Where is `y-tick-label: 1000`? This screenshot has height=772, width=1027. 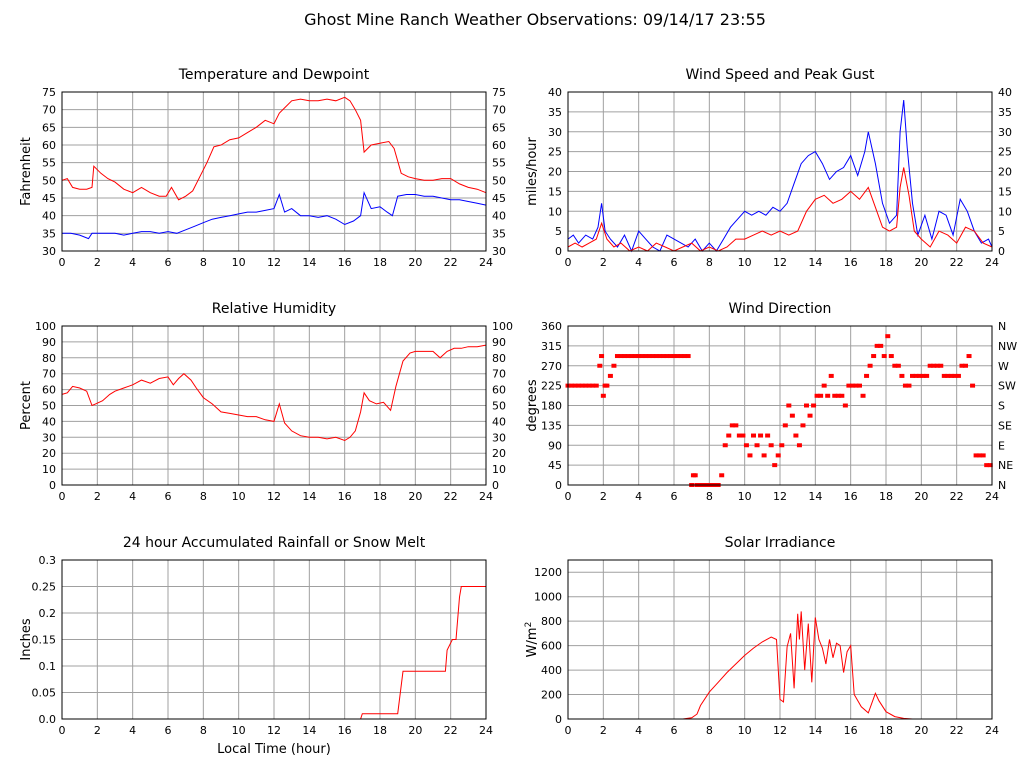
y-tick-label: 1000 is located at coordinates (548, 597).